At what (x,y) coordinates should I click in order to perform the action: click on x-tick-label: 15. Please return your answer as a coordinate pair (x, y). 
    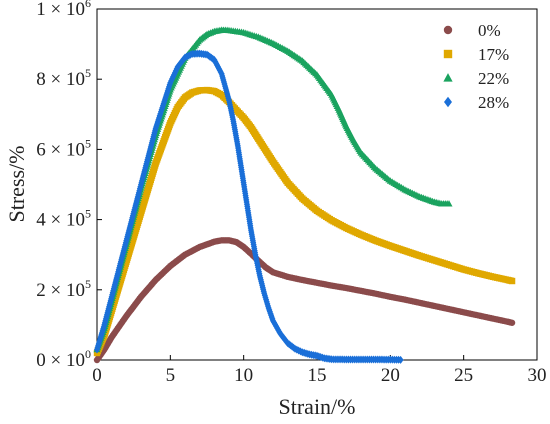
    Looking at the image, I should click on (317, 375).